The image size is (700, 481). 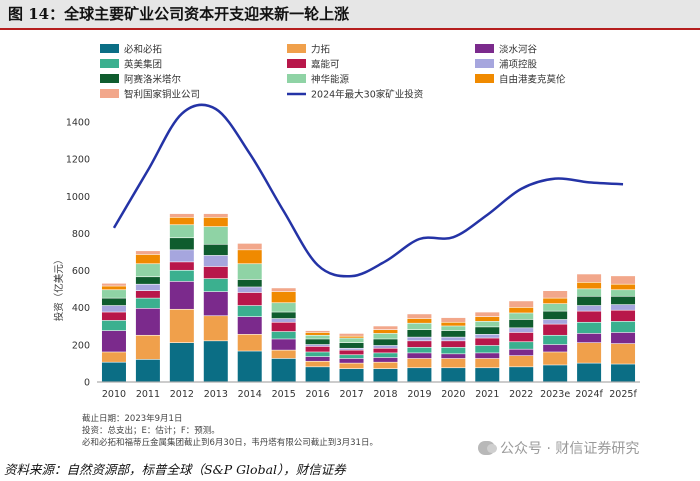 What do you see at coordinates (151, 431) in the screenshot?
I see `note-definitions: 投资：总支出；E：估计；F：预测。` at bounding box center [151, 431].